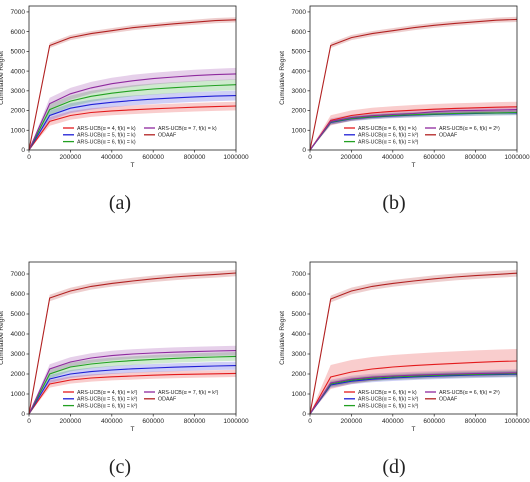 This screenshot has height=482, width=530. Describe the element at coordinates (107, 393) in the screenshot. I see `legend-label: ARS-UCB(α = 4, f(k) = k²)` at that location.